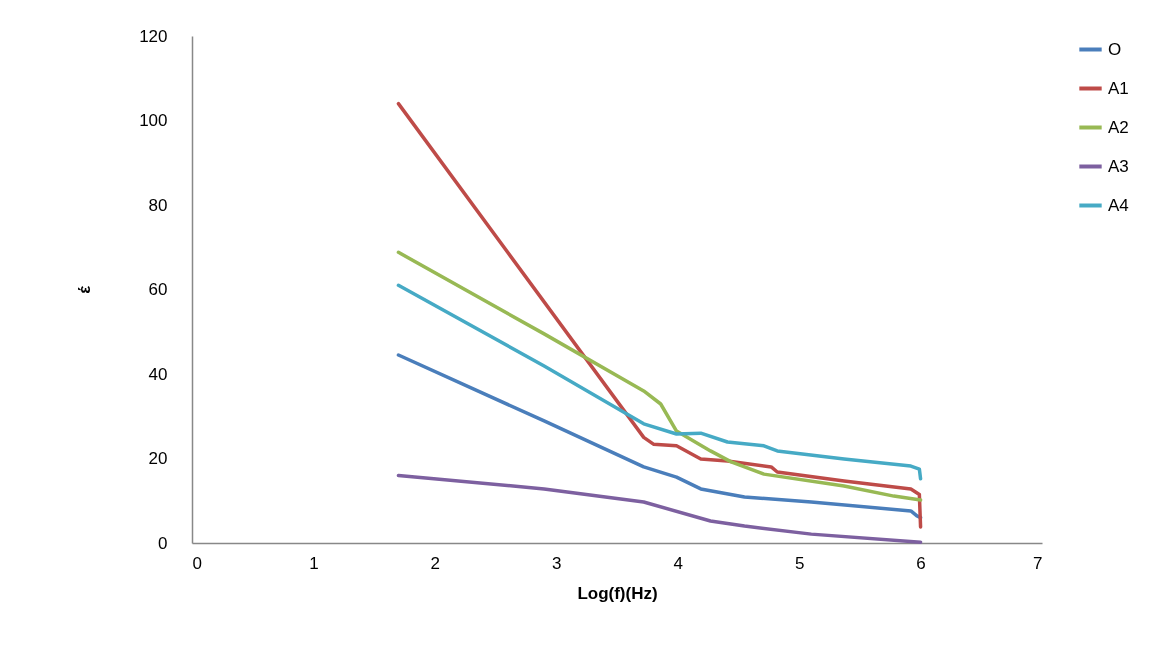  Describe the element at coordinates (1118, 166) in the screenshot. I see `legend-label: A3` at that location.